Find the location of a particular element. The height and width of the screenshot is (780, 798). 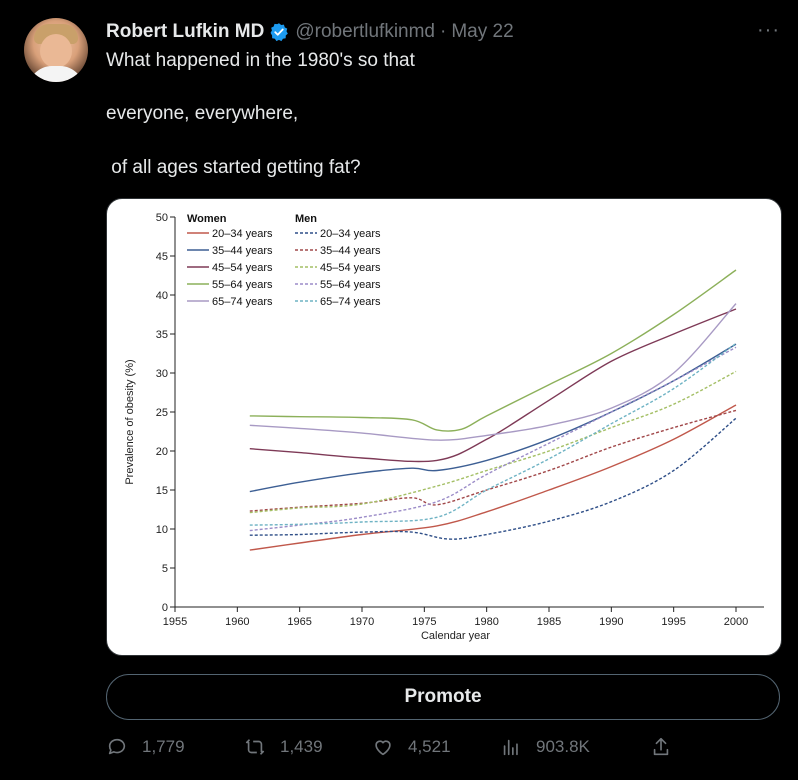

reply-count: 1,779 is located at coordinates (163, 746).